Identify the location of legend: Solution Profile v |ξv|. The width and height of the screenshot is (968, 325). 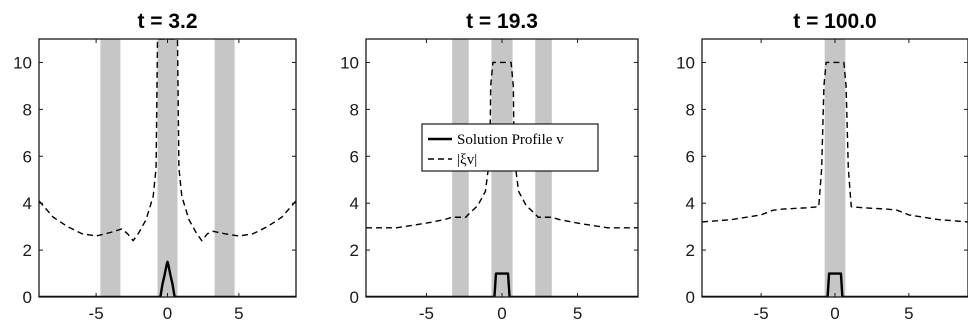
(510, 147).